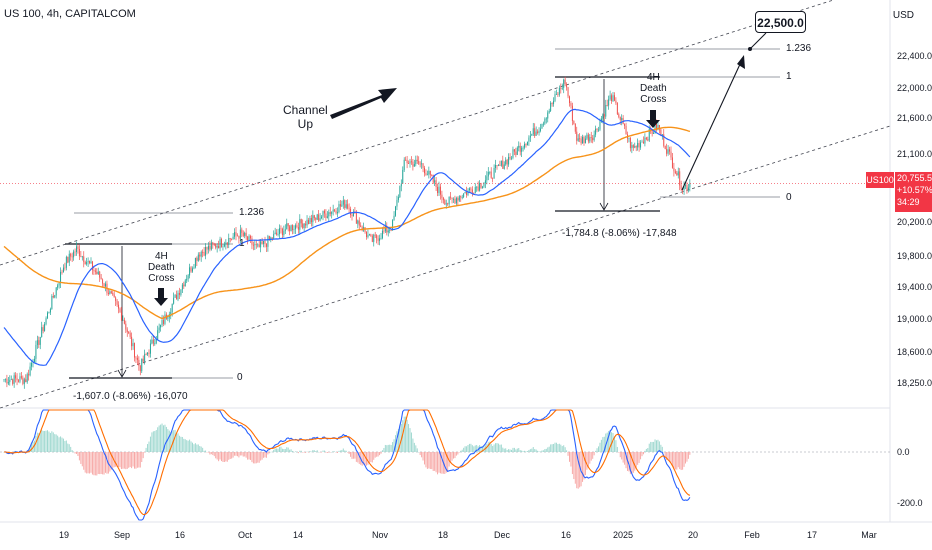  I want to click on death-cross-right-2: Death, so click(653, 88).